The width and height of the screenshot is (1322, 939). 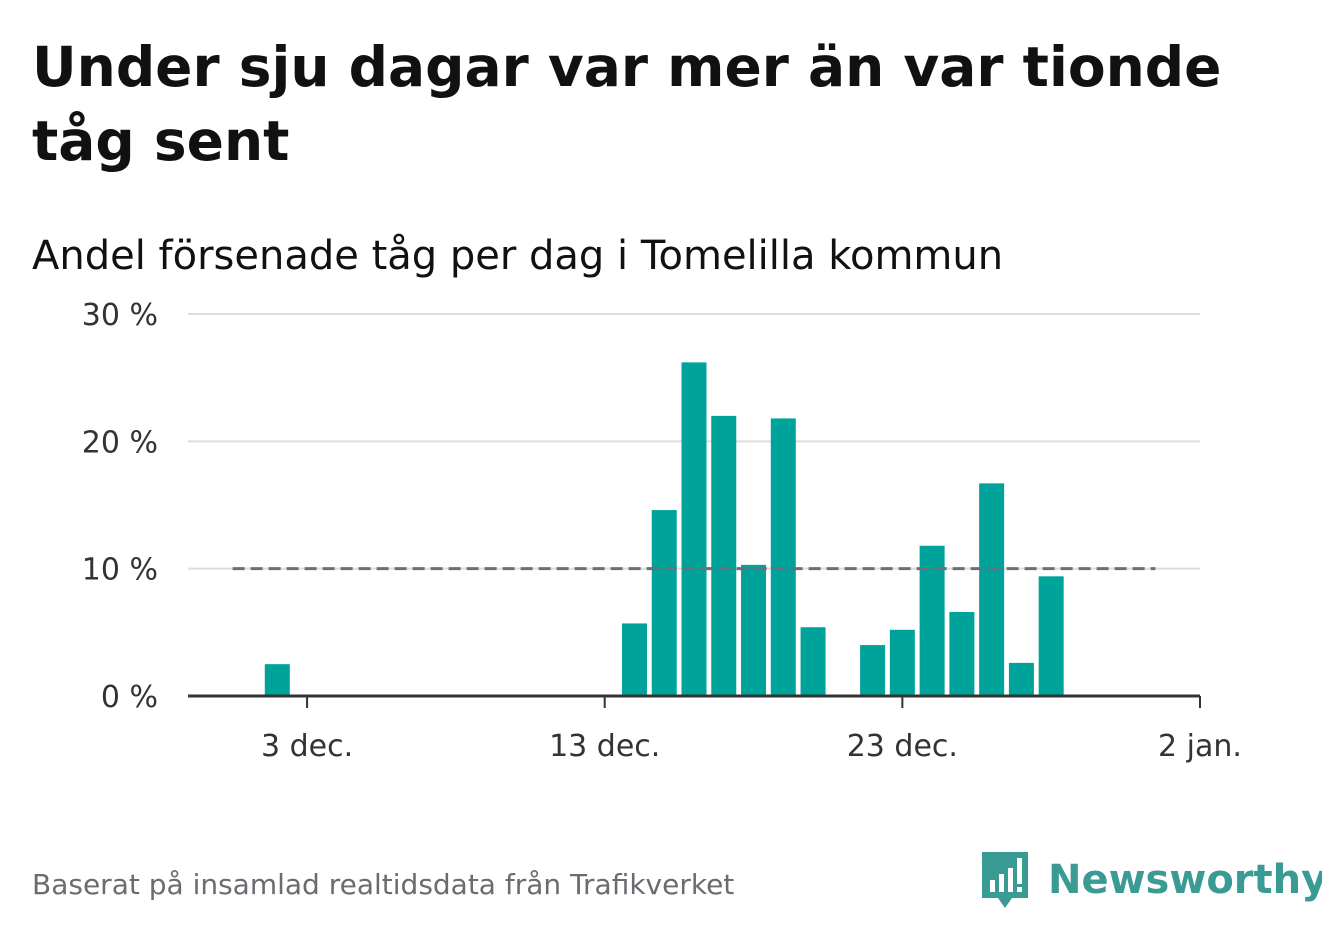 I want to click on y-tick-label: 0 %, so click(x=129, y=697).